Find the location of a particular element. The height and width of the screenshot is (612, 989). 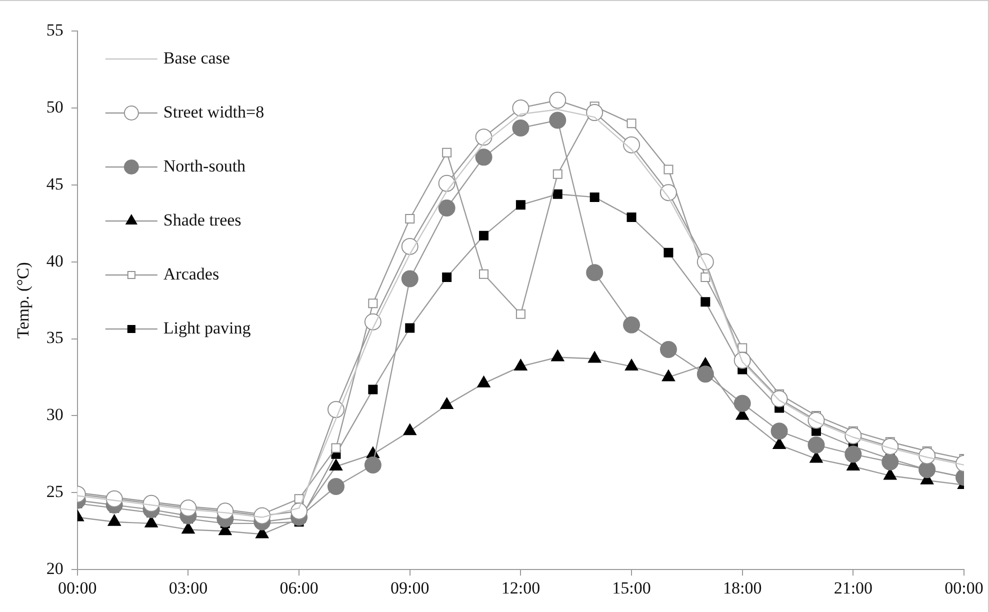

legend-label: Light paving is located at coordinates (207, 328).